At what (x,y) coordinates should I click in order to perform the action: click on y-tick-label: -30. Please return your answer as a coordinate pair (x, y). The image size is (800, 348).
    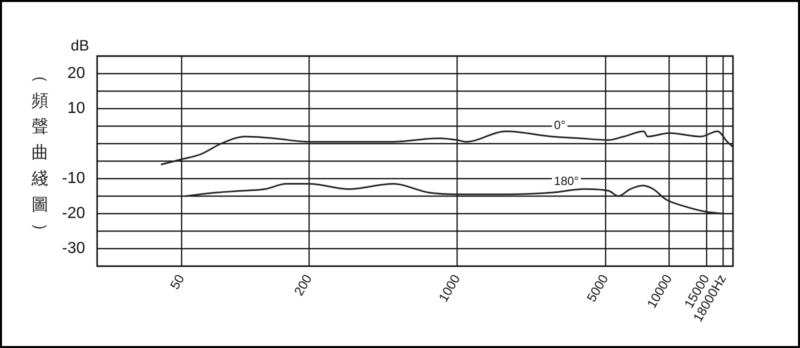
    Looking at the image, I should click on (74, 249).